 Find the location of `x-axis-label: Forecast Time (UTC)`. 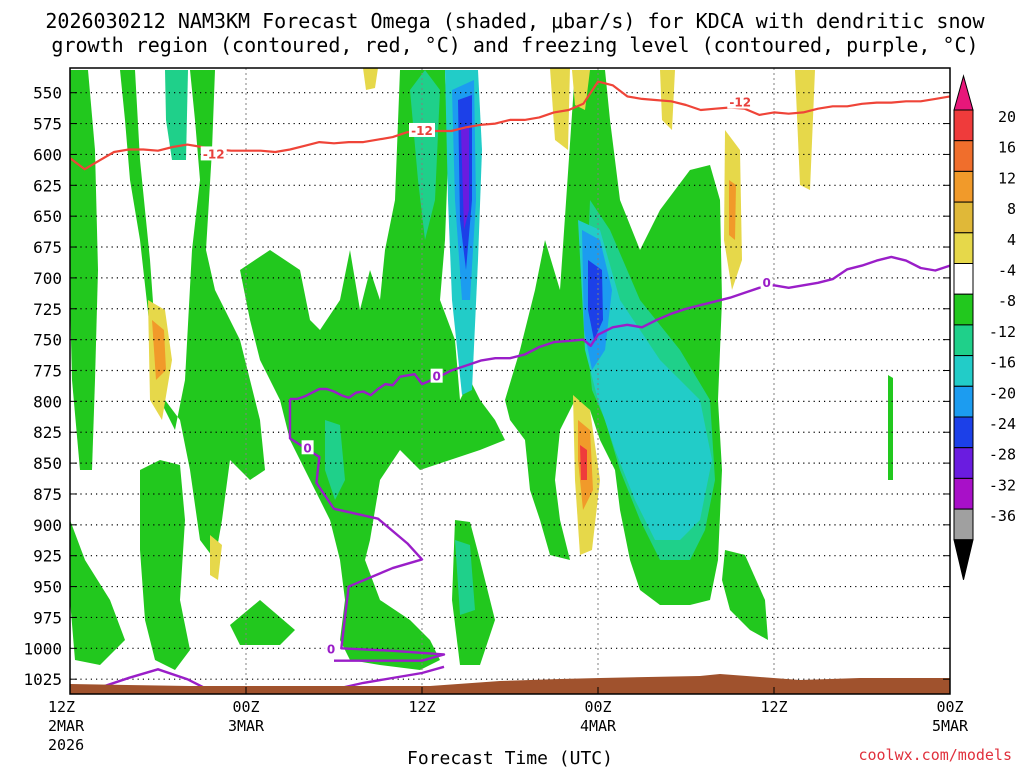

x-axis-label: Forecast Time (UTC) is located at coordinates (510, 758).